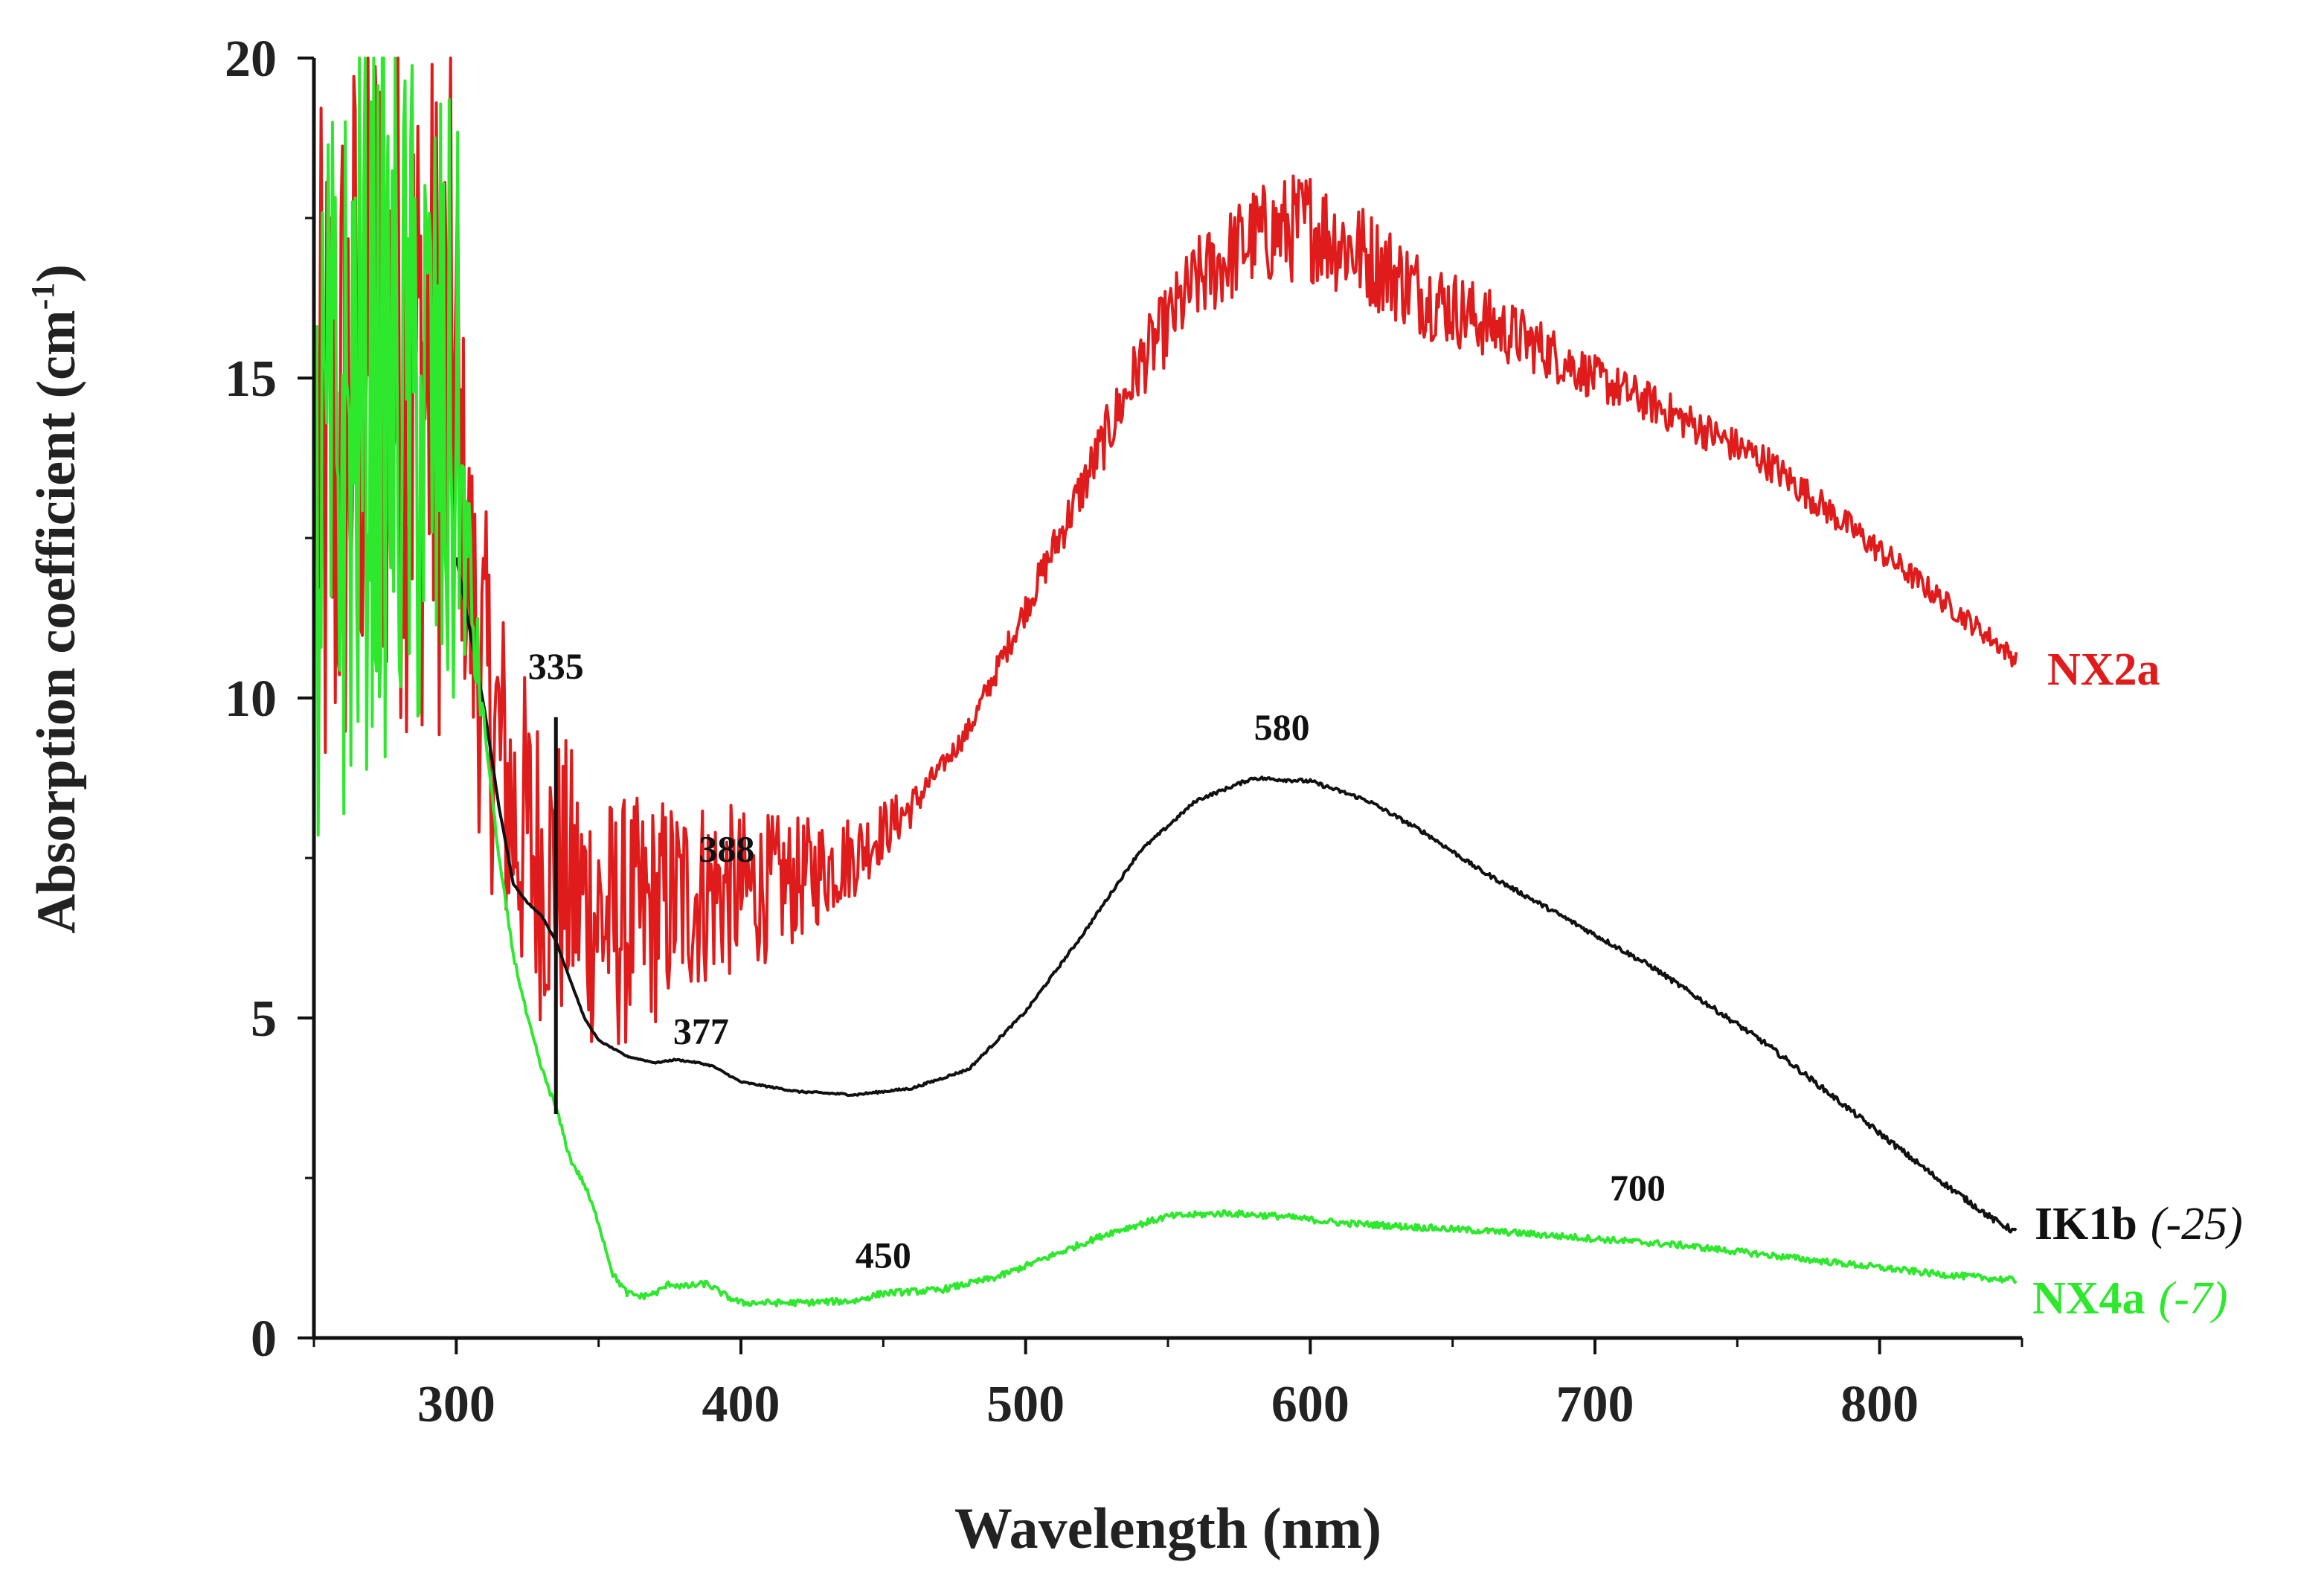  What do you see at coordinates (56, 621) in the screenshot?
I see `y-axis-label-main: Absorption coefficient (cm` at bounding box center [56, 621].